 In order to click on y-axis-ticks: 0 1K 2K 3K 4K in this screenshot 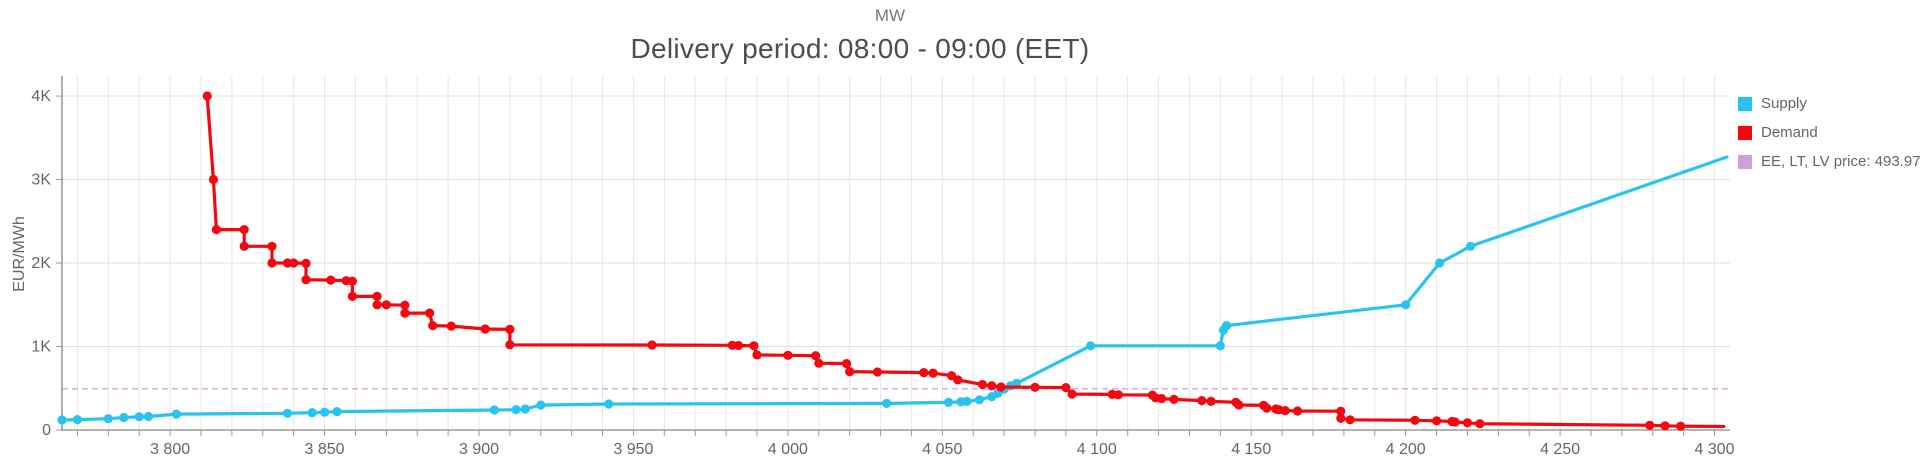, I will do `click(46, 263)`.